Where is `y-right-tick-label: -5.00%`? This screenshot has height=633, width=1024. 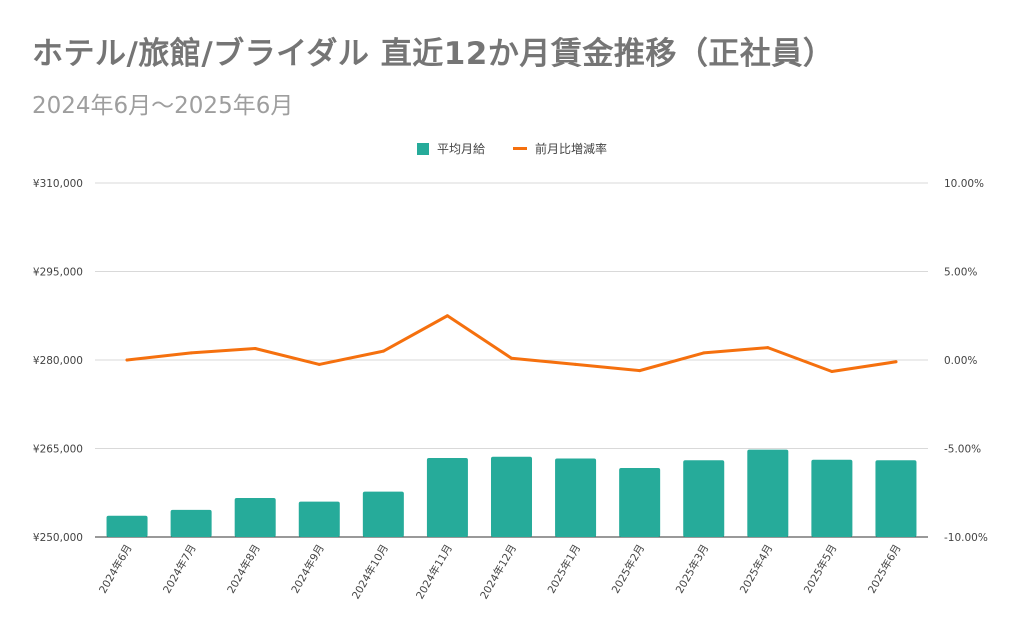
y-right-tick-label: -5.00% is located at coordinates (962, 450).